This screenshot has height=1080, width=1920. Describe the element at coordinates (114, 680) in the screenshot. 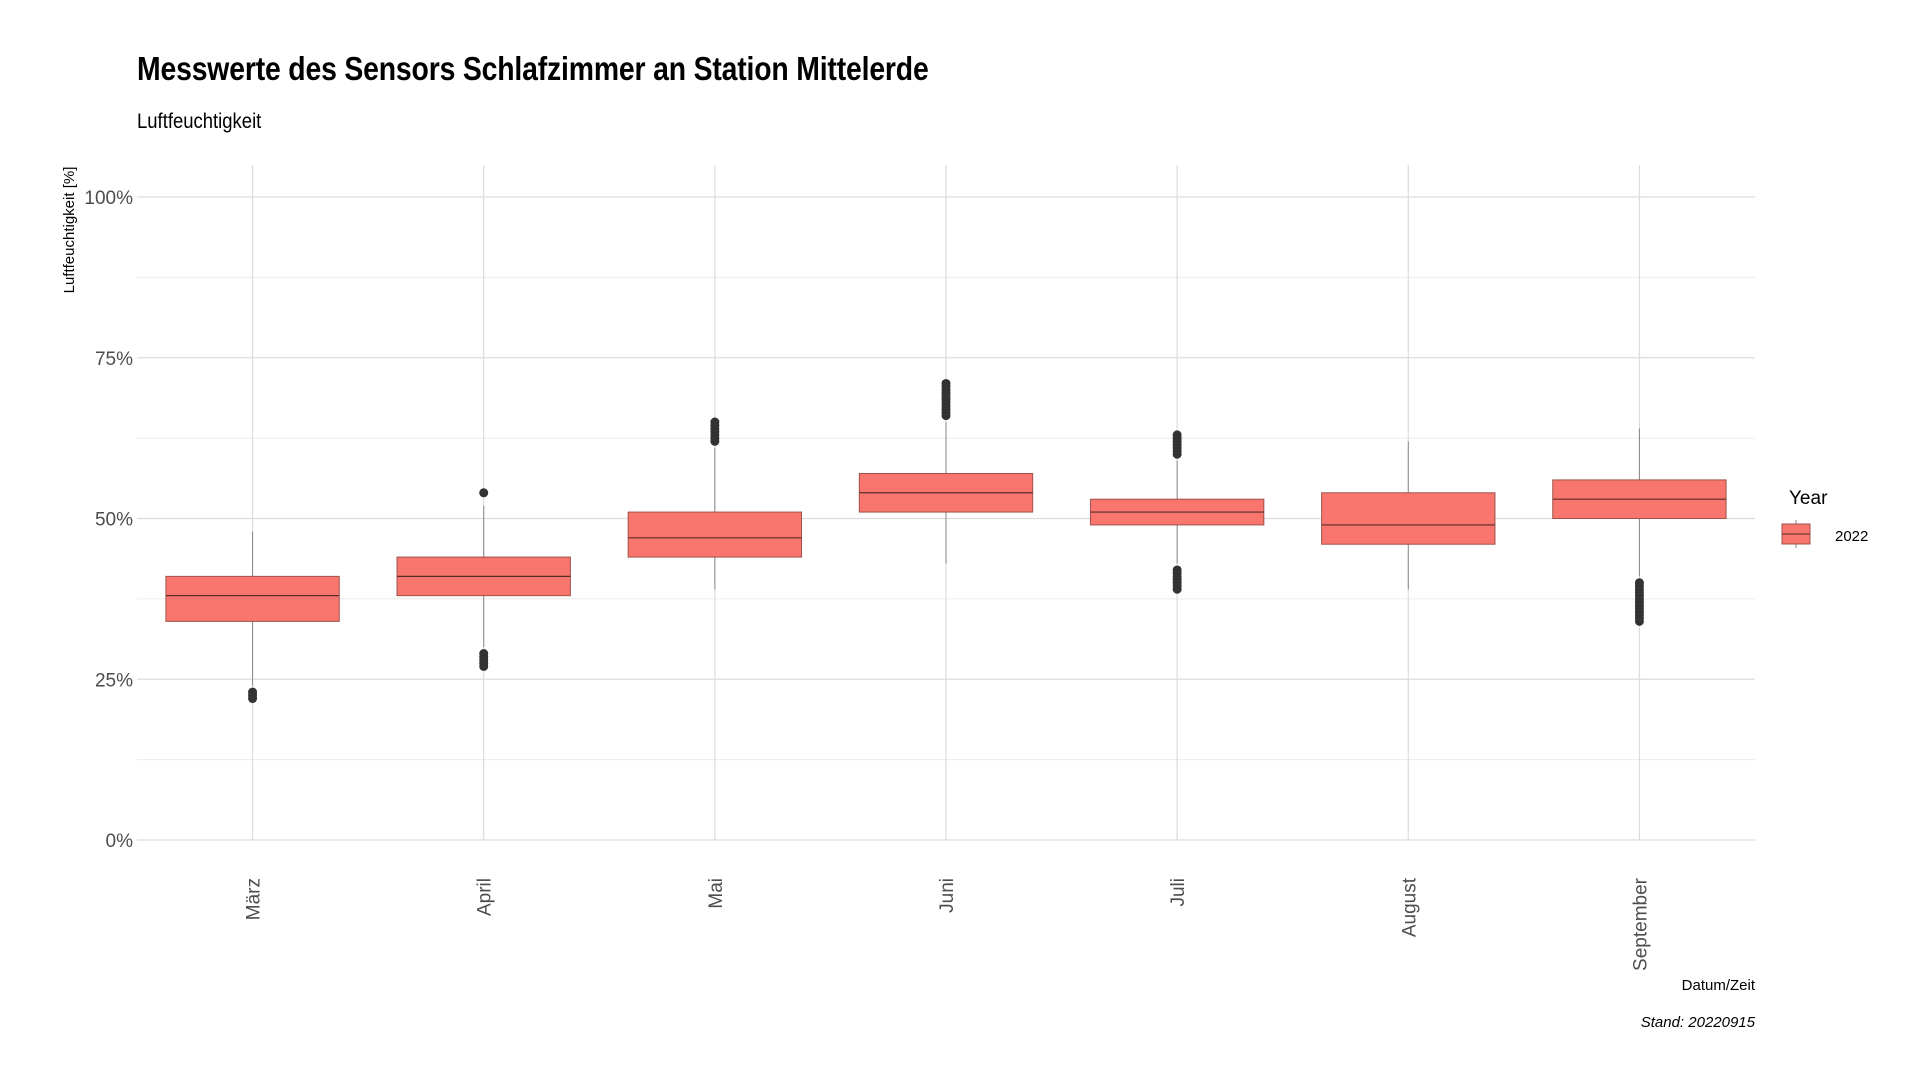

I see `y-tick-label: 25%` at that location.